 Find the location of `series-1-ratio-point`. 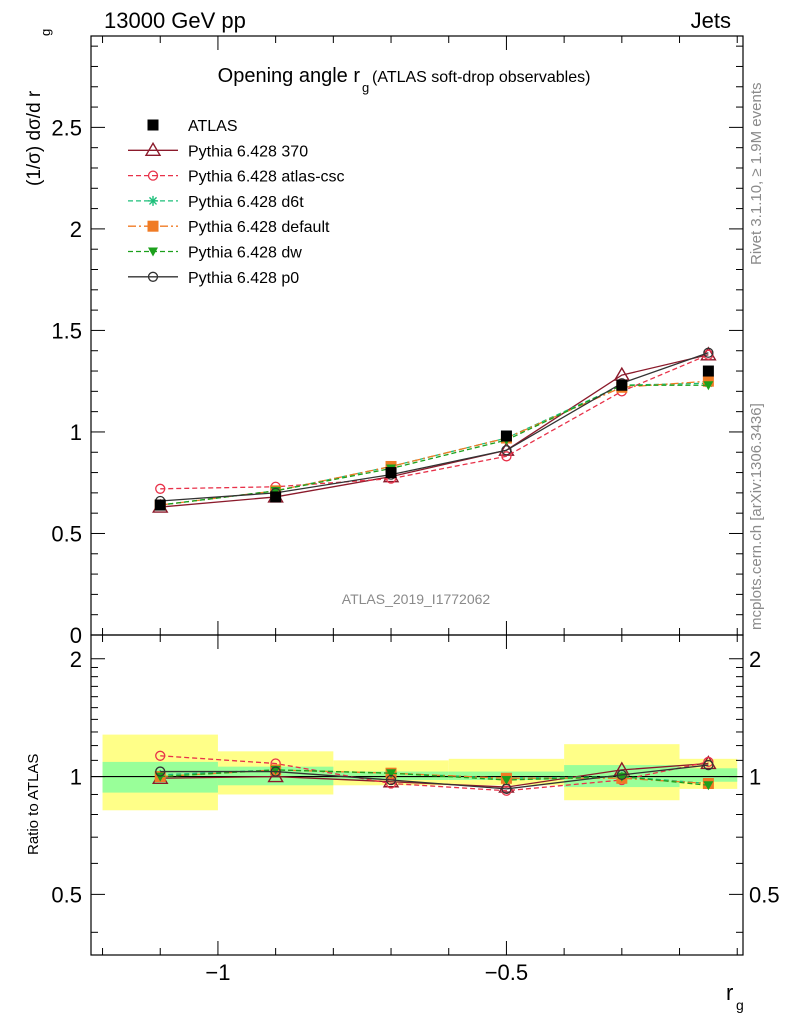

series-1-ratio-point is located at coordinates (275, 775).